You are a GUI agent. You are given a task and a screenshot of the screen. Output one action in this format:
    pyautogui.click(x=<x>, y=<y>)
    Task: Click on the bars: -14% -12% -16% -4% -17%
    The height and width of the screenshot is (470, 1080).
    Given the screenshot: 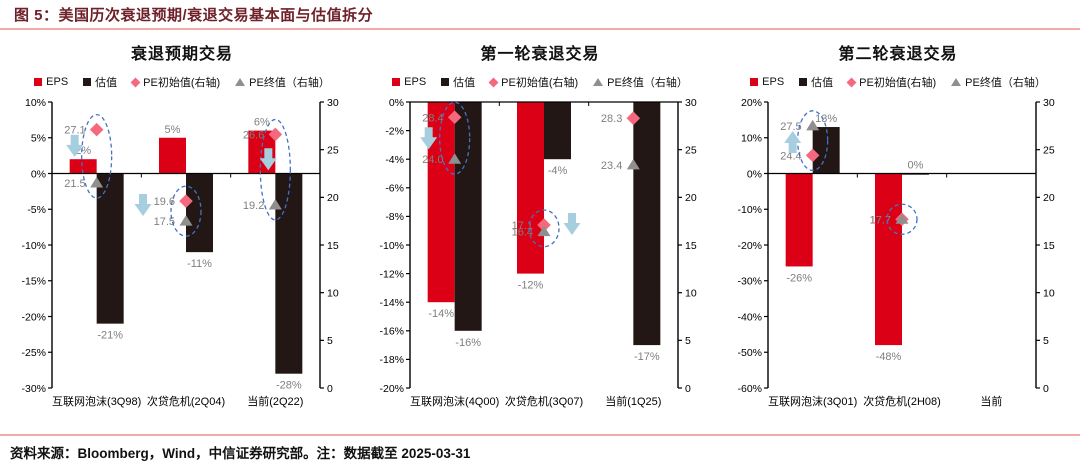 What is the action you would take?
    pyautogui.click(x=544, y=232)
    